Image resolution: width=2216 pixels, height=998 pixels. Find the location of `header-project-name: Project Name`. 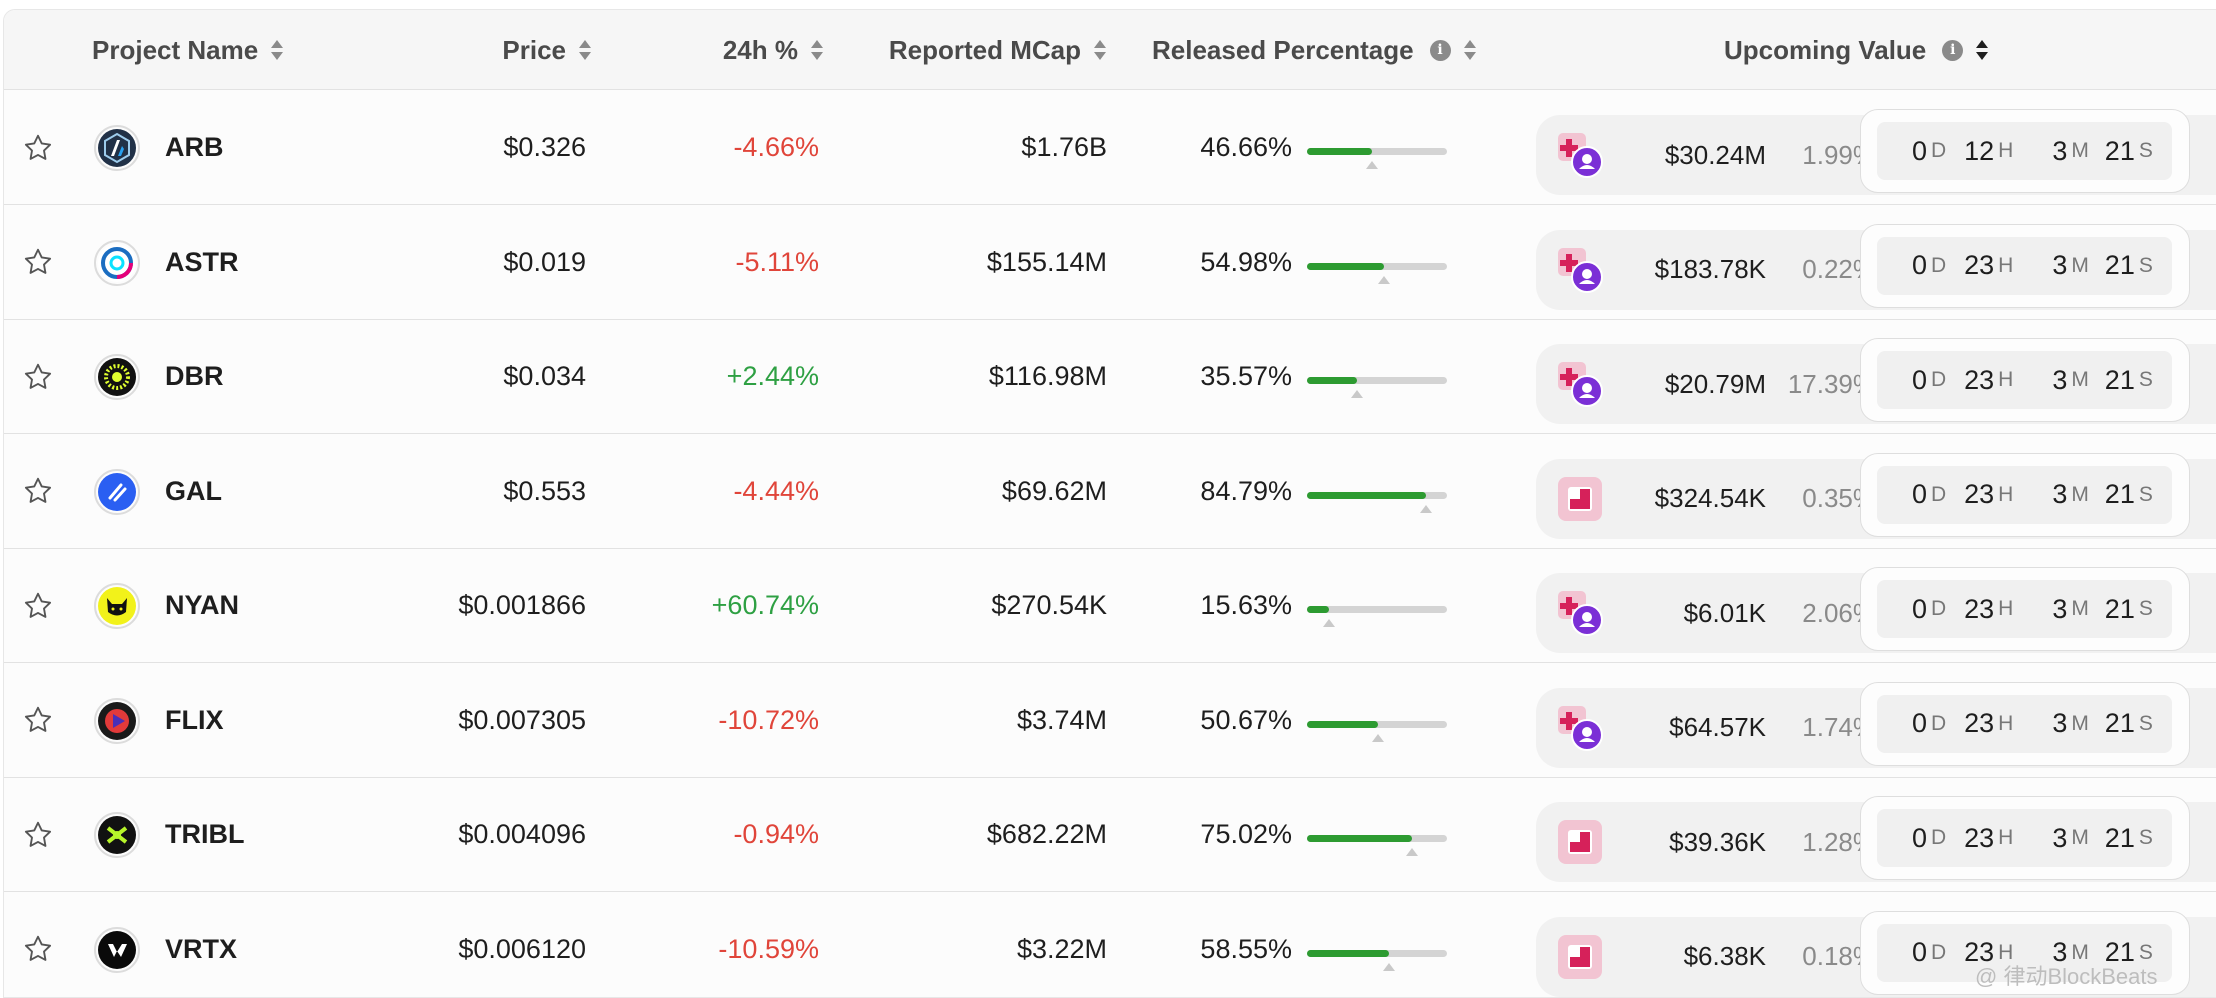

header-project-name: Project Name is located at coordinates (188, 50).